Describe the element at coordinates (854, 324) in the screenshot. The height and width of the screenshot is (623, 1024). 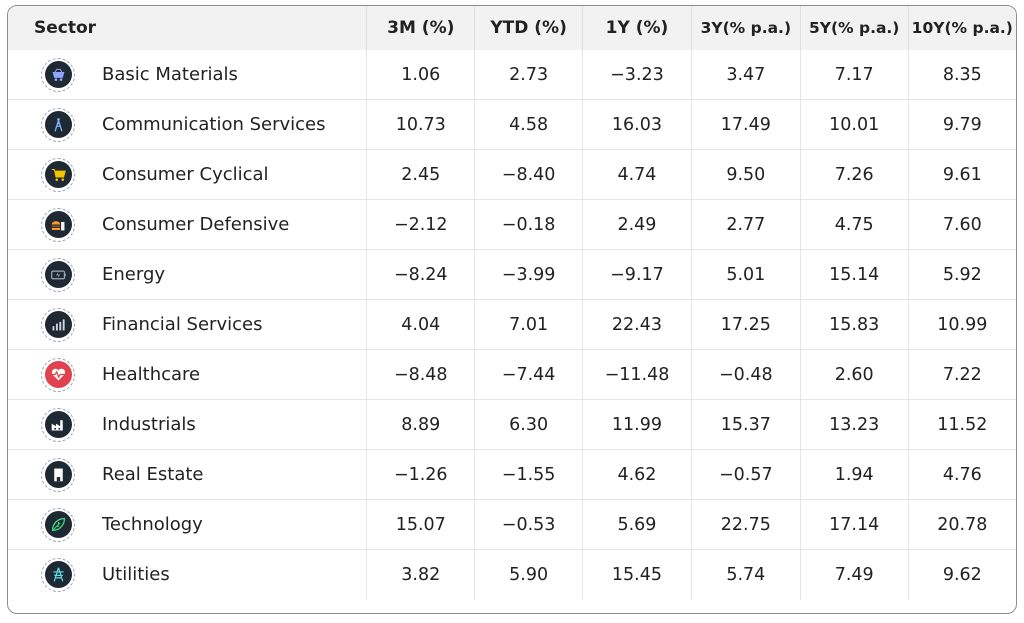
I see `return-cell-5y: 15.83` at that location.